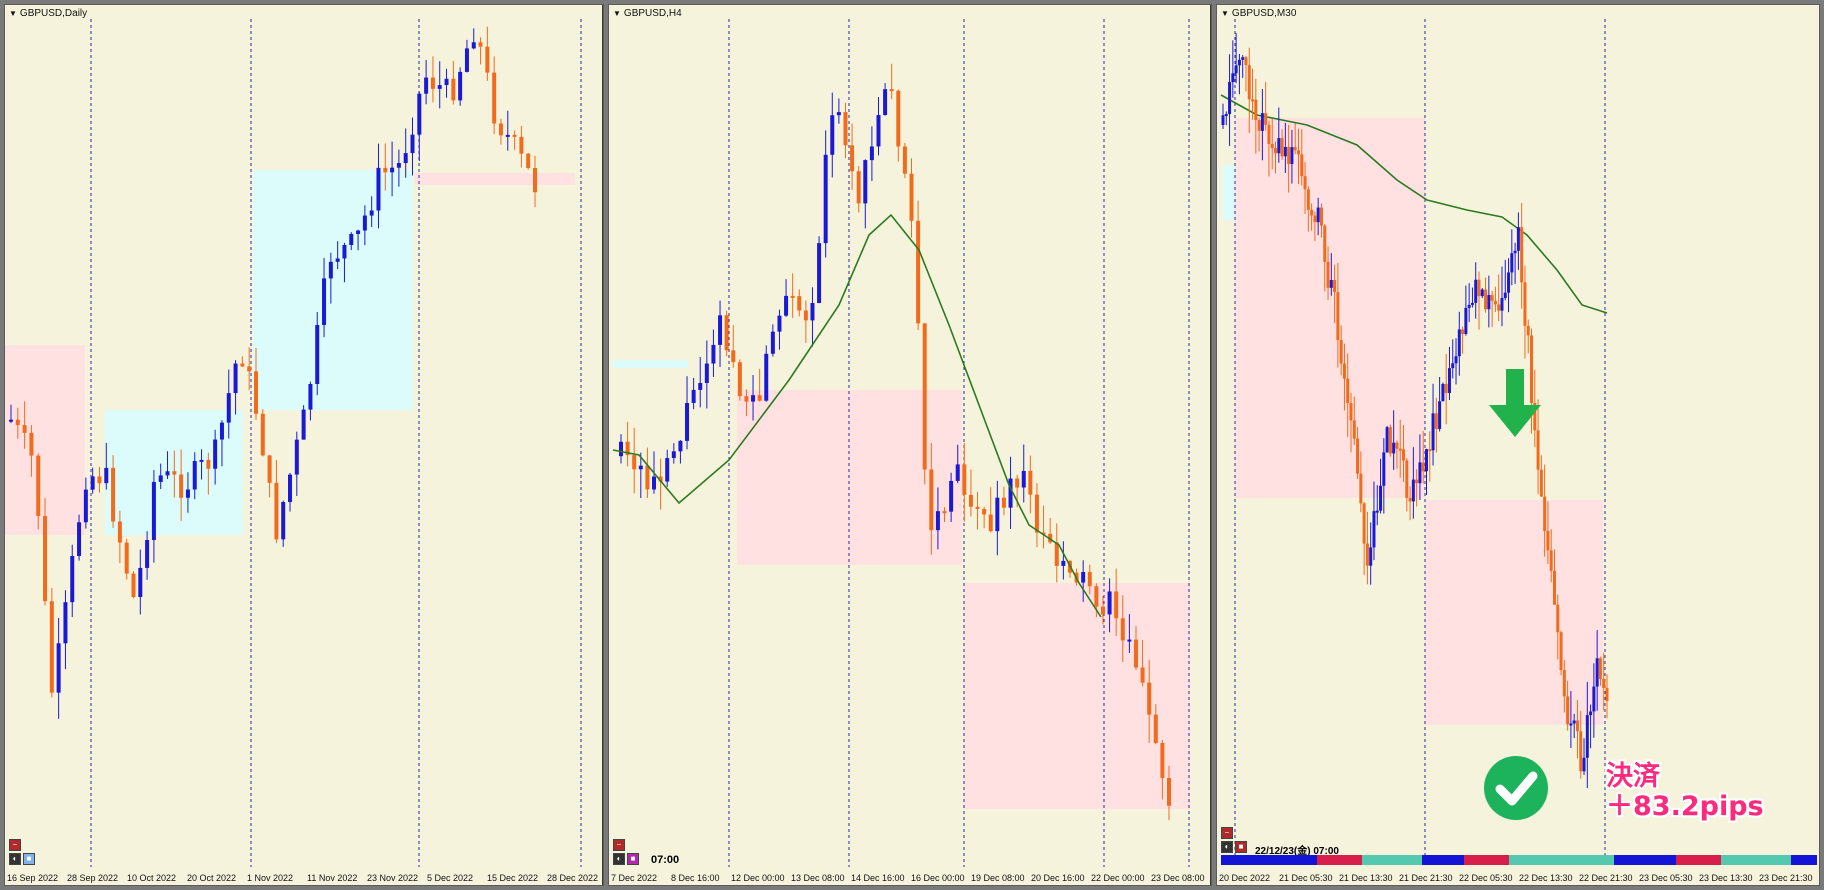 The width and height of the screenshot is (1824, 890). I want to click on settlement-annotation: 決済 ＋83.2pips, so click(1685, 792).